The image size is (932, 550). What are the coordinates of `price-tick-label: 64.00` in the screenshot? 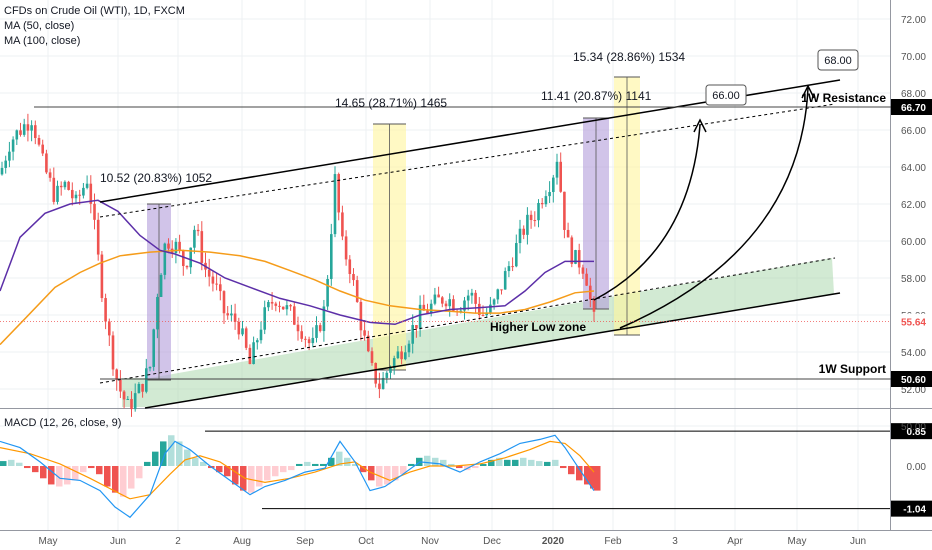 It's located at (913, 168).